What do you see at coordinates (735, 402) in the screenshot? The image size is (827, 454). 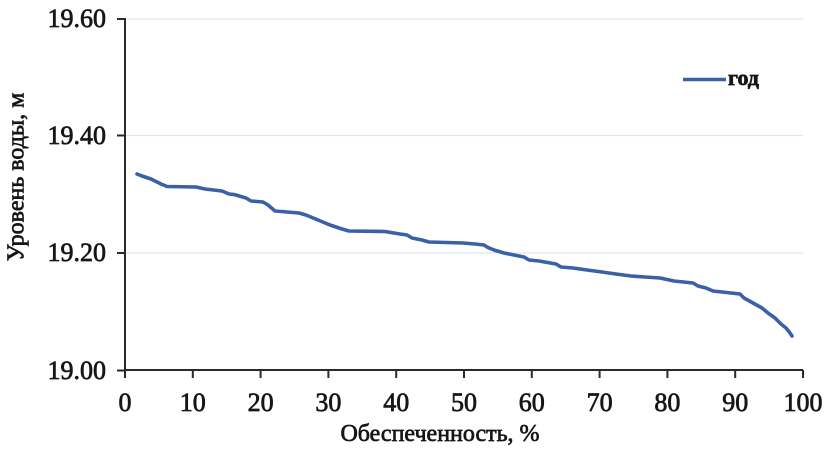 I see `svg-text: 90` at bounding box center [735, 402].